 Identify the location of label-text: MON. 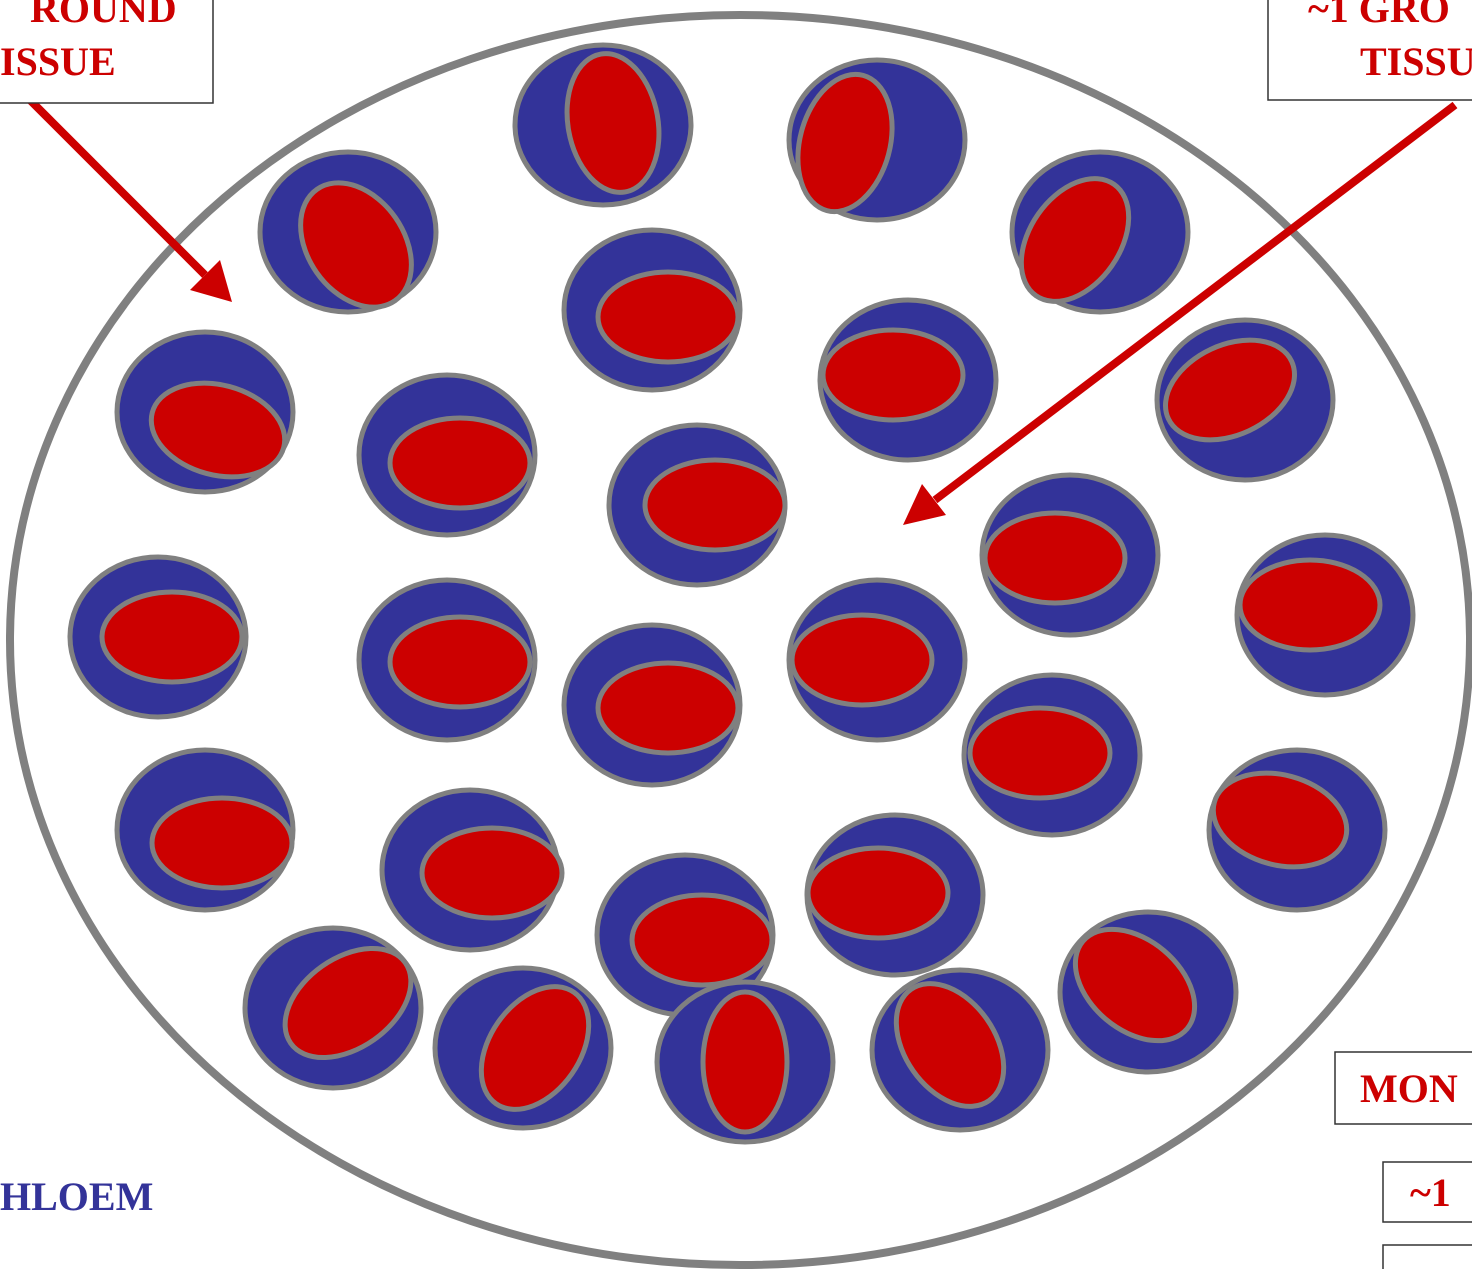
(1409, 1088).